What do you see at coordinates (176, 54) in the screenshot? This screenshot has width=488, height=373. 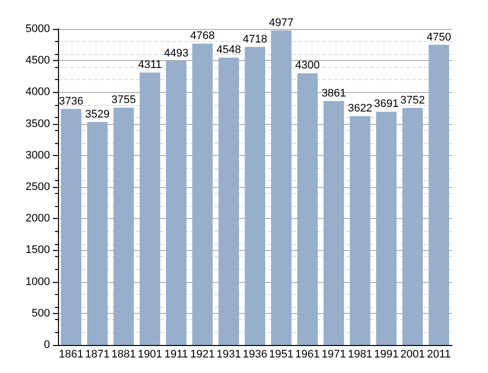 I see `data-label: 4493` at bounding box center [176, 54].